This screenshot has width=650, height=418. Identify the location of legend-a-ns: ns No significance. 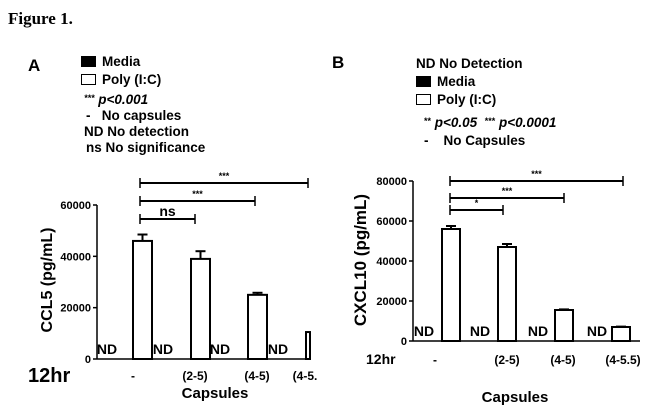
(143, 148).